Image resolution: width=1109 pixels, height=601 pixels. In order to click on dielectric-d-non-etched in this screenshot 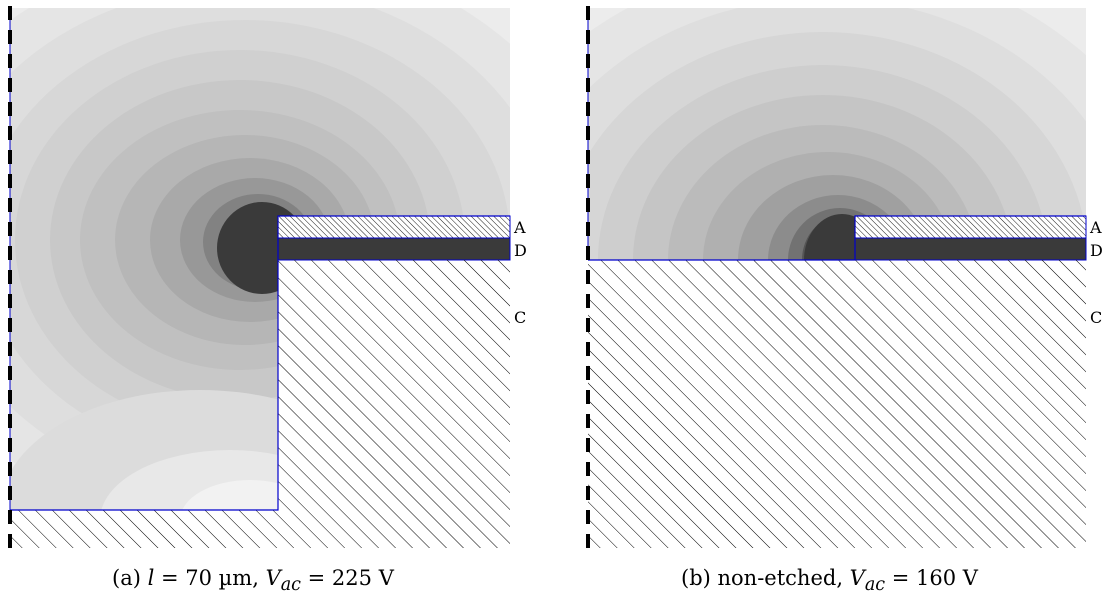, I will do `click(970, 249)`.